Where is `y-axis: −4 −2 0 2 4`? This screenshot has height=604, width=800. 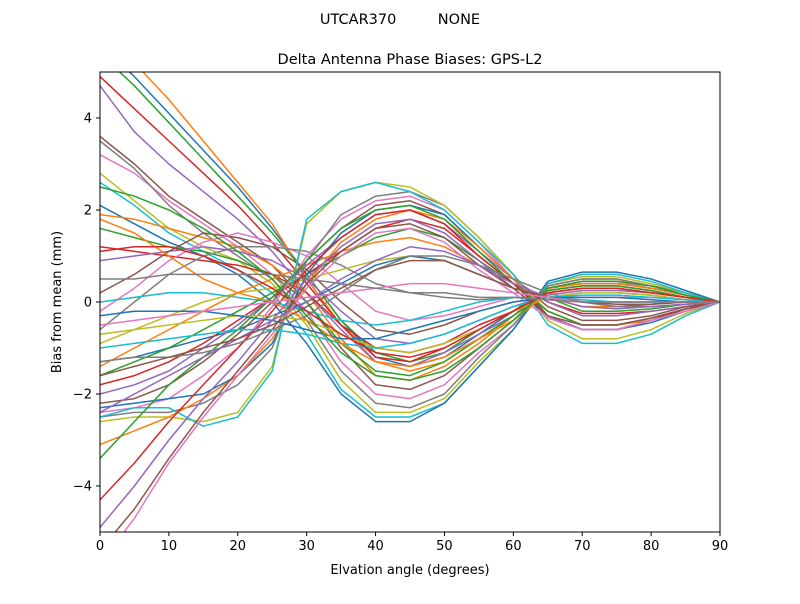 y-axis: −4 −2 0 2 4 is located at coordinates (86, 303).